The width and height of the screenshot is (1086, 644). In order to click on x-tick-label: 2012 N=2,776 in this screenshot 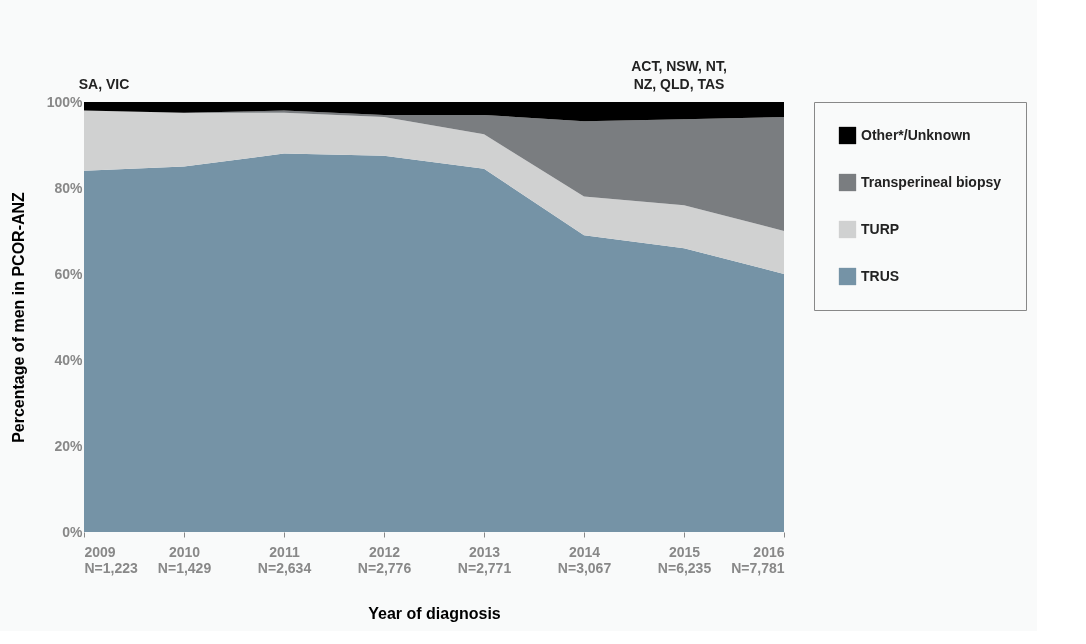, I will do `click(384, 559)`.